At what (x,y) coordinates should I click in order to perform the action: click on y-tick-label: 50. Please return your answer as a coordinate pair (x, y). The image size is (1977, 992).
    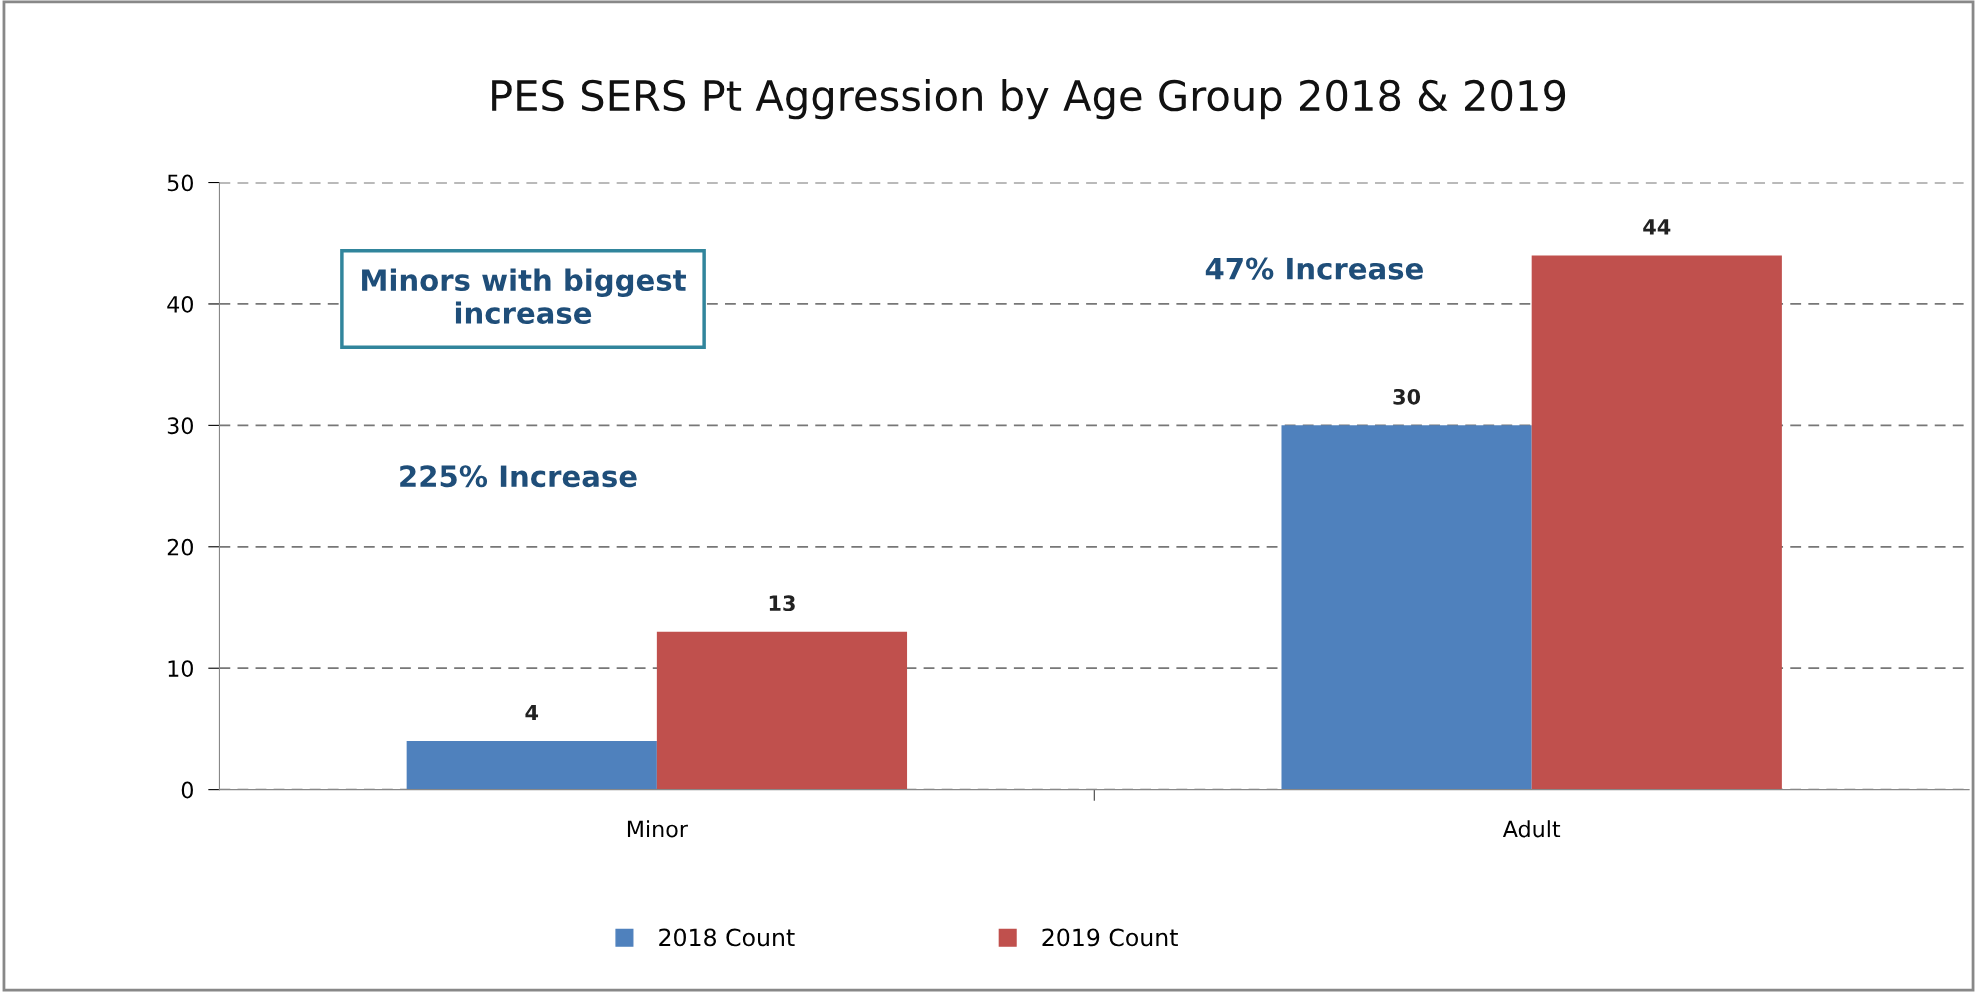
    Looking at the image, I should click on (180, 183).